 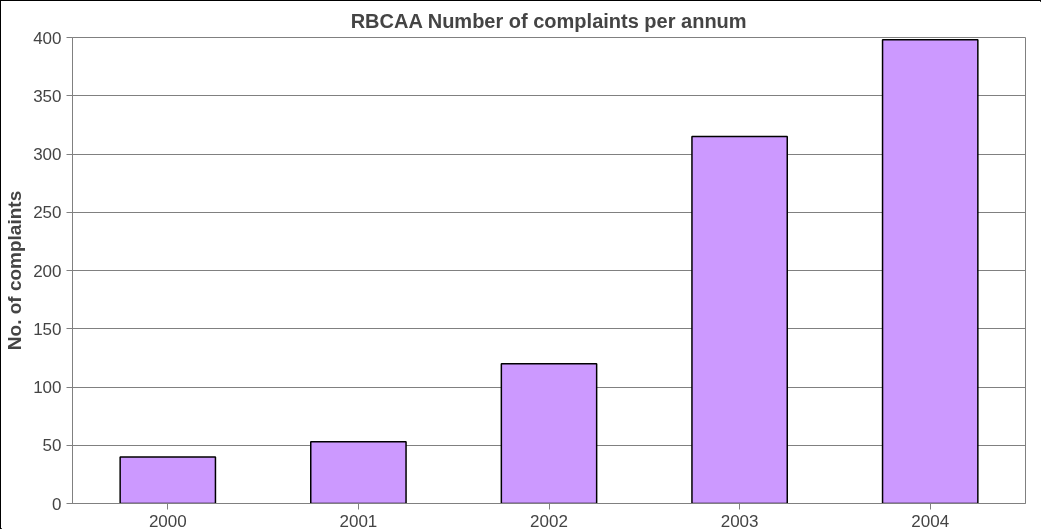 I want to click on y-axis-title: No. of complaints, so click(x=15, y=270).